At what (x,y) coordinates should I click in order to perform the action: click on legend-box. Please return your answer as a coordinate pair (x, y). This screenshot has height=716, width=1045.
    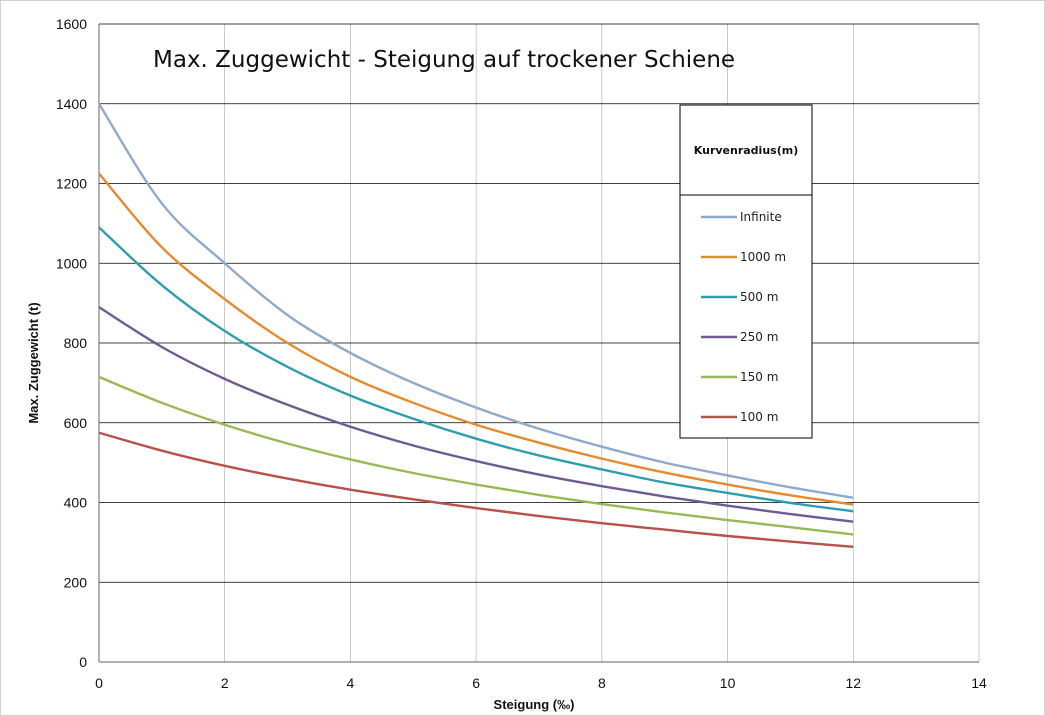
    Looking at the image, I should click on (746, 271).